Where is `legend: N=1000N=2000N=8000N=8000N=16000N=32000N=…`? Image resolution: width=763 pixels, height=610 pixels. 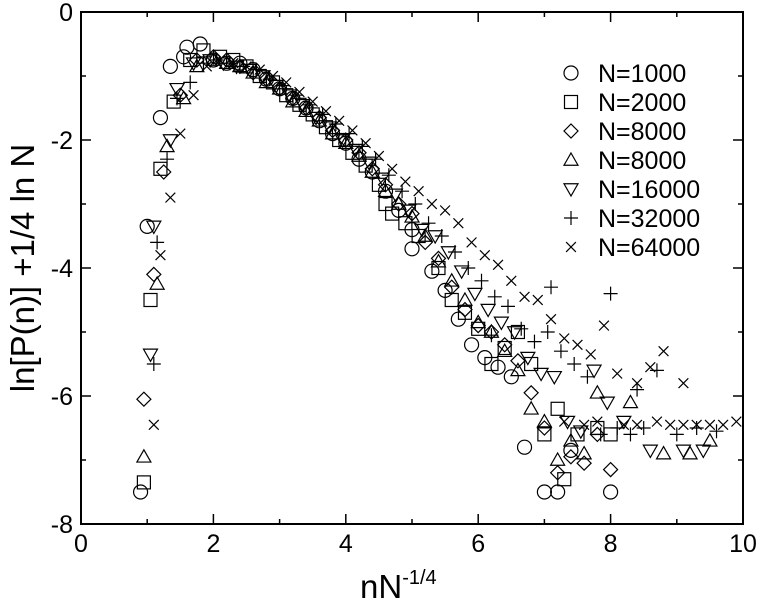 legend: N=1000N=2000N=8000N=8000N=16000N=32000N=… is located at coordinates (631, 161).